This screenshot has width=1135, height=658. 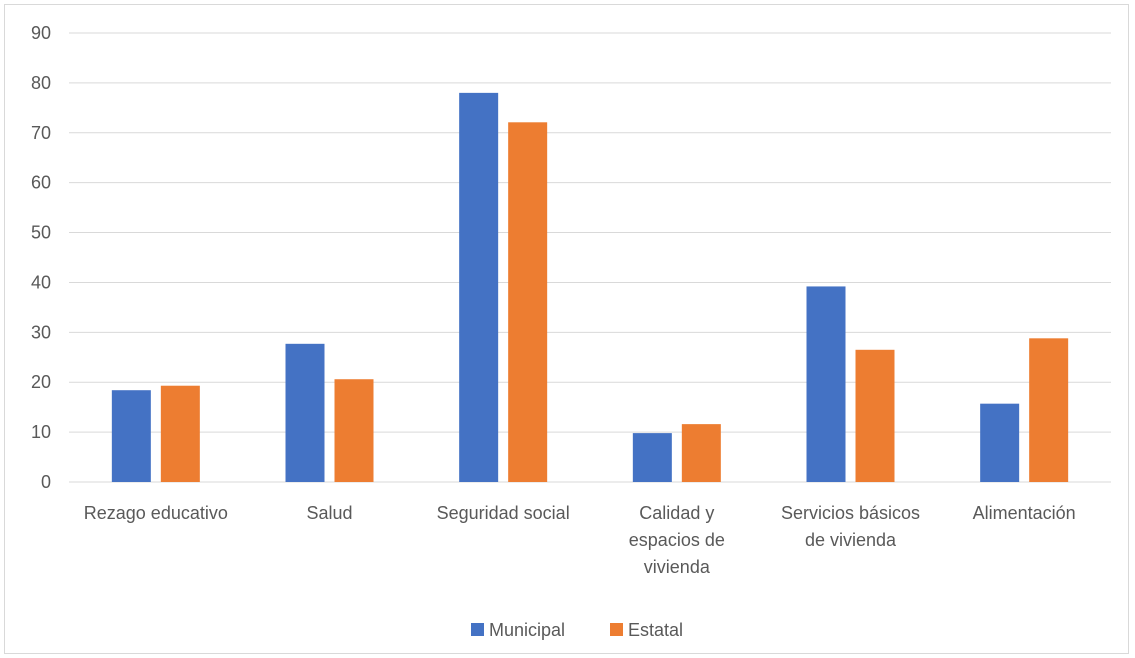 What do you see at coordinates (41, 133) in the screenshot?
I see `y-tick-label: 70` at bounding box center [41, 133].